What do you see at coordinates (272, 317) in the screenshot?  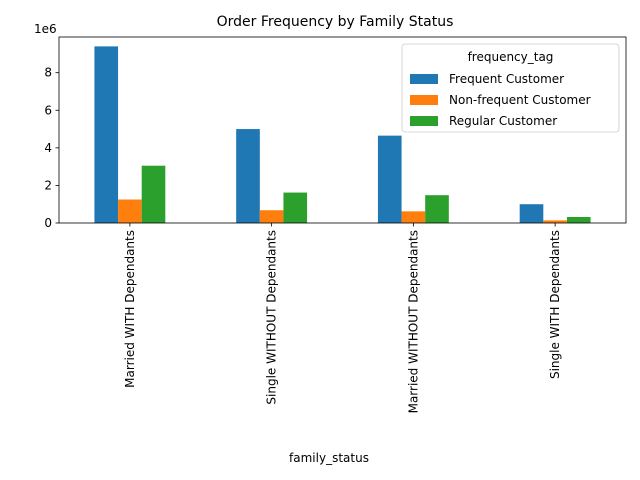 I see `x-tick-label: Single WITHOUT Dependants` at bounding box center [272, 317].